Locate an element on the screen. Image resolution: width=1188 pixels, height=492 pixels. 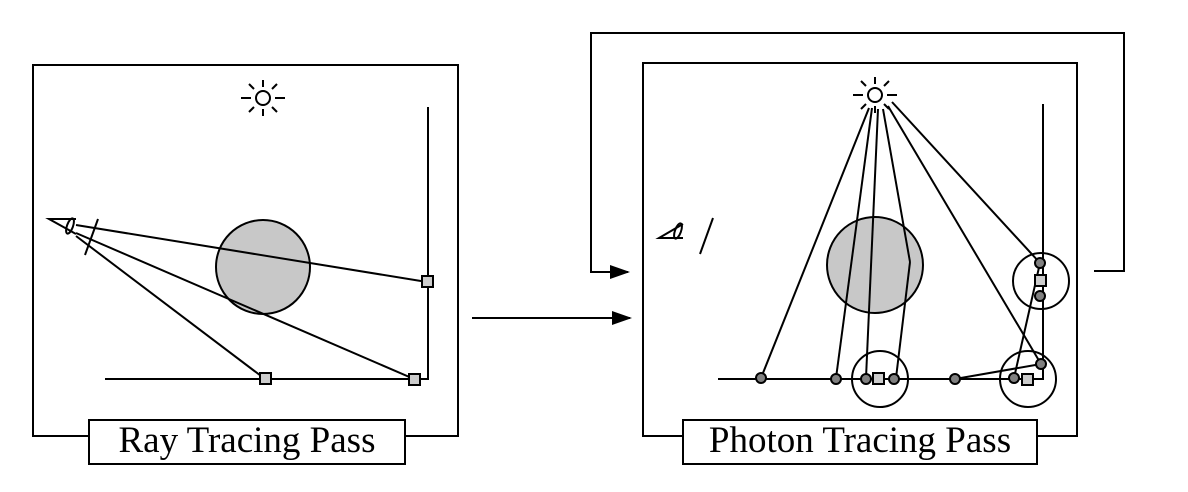
photon-sphere is located at coordinates (875, 265).